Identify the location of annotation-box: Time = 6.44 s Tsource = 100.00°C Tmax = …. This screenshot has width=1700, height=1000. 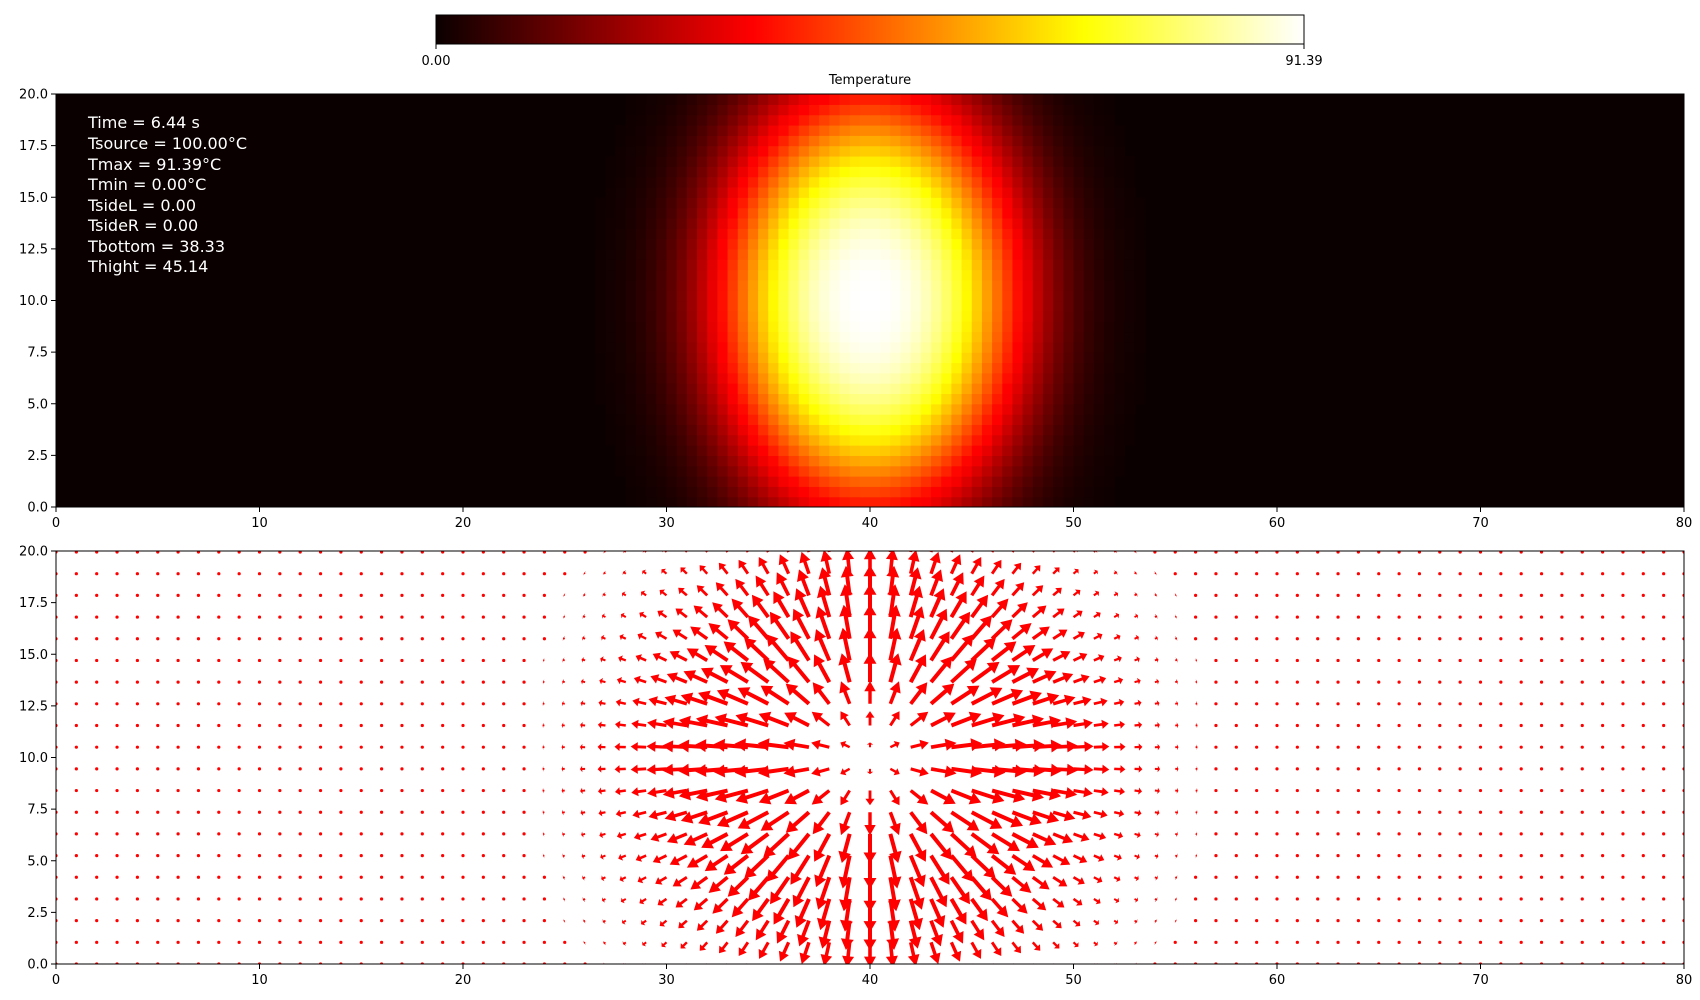
(167, 194).